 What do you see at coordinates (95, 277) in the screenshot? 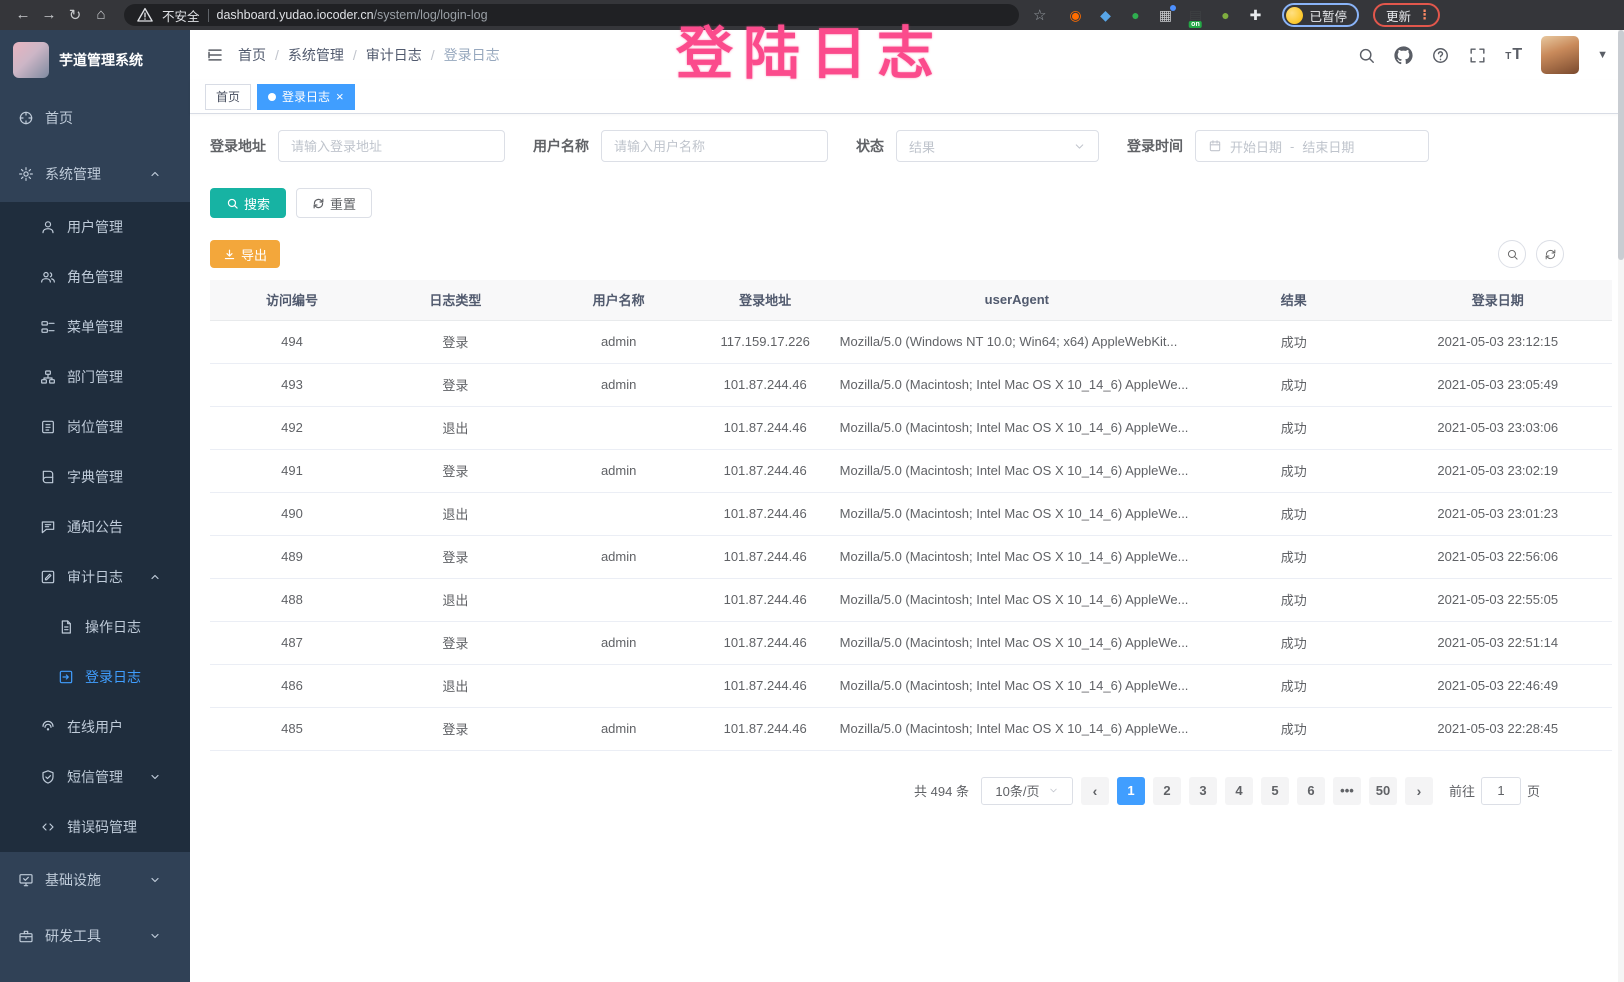
I see `sidebar-item-users: 角色管理` at bounding box center [95, 277].